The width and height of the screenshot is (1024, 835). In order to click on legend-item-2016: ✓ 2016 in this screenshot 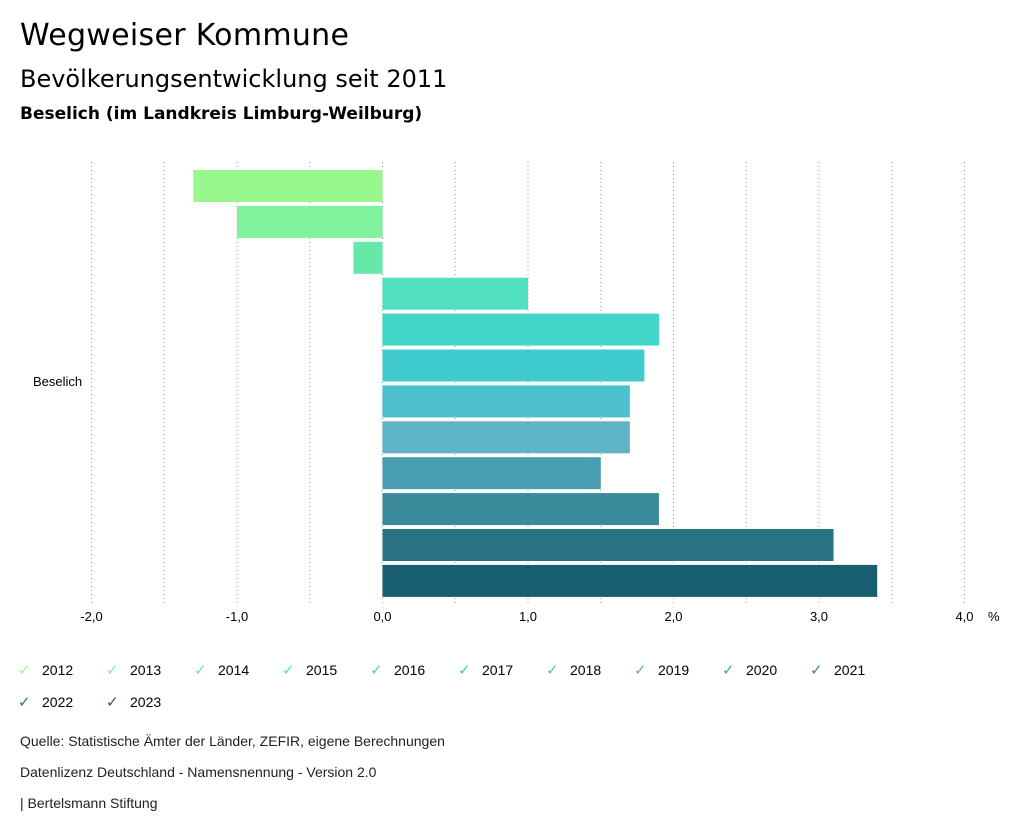, I will do `click(414, 674)`.